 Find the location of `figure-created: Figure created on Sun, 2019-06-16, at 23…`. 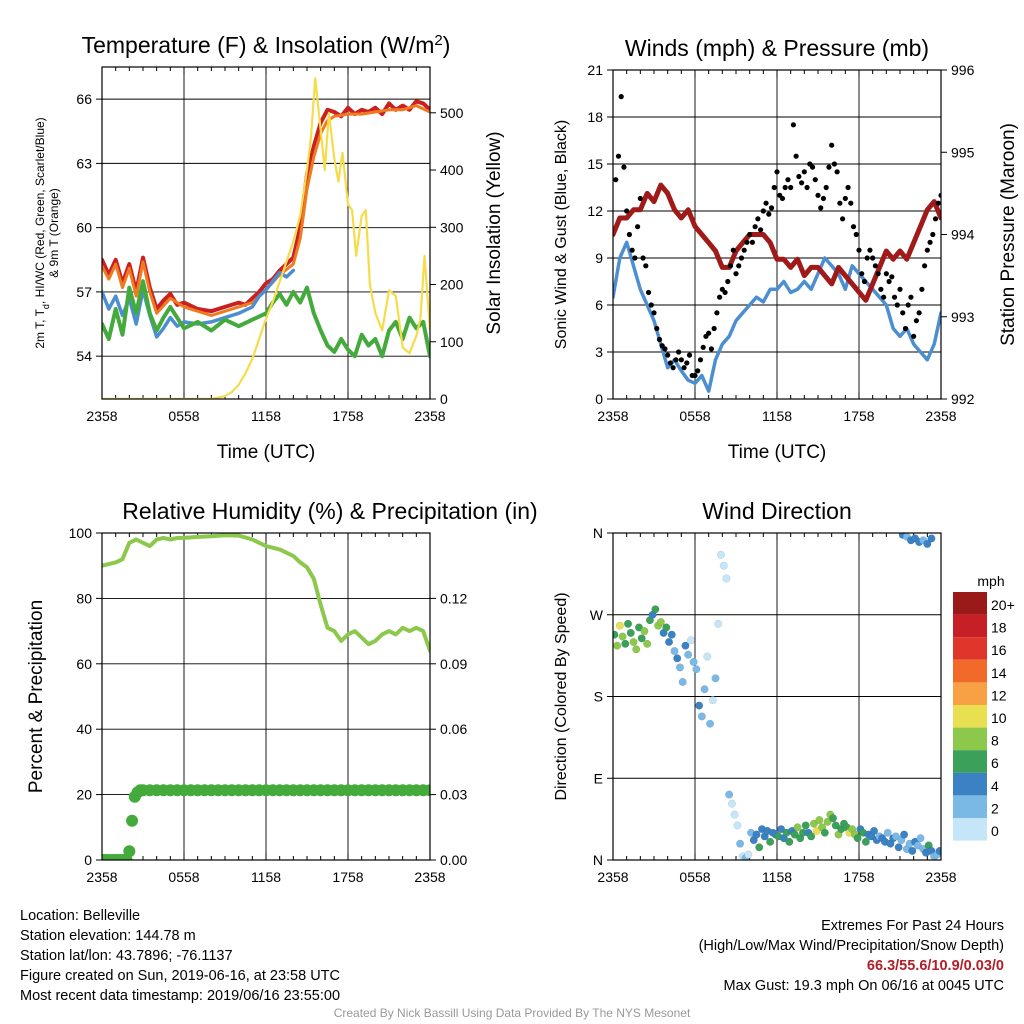

figure-created: Figure created on Sun, 2019-06-16, at 23… is located at coordinates (180, 976).